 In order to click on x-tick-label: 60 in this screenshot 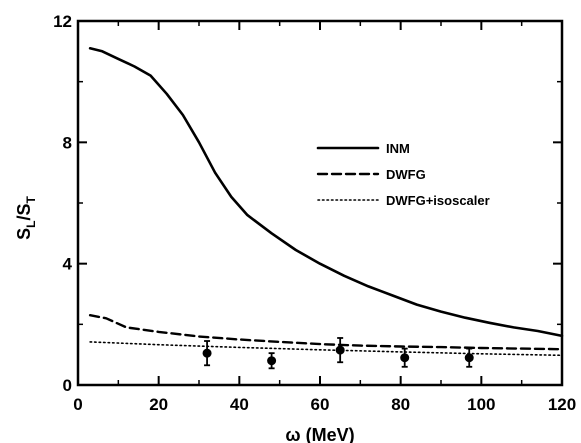, I will do `click(320, 404)`.